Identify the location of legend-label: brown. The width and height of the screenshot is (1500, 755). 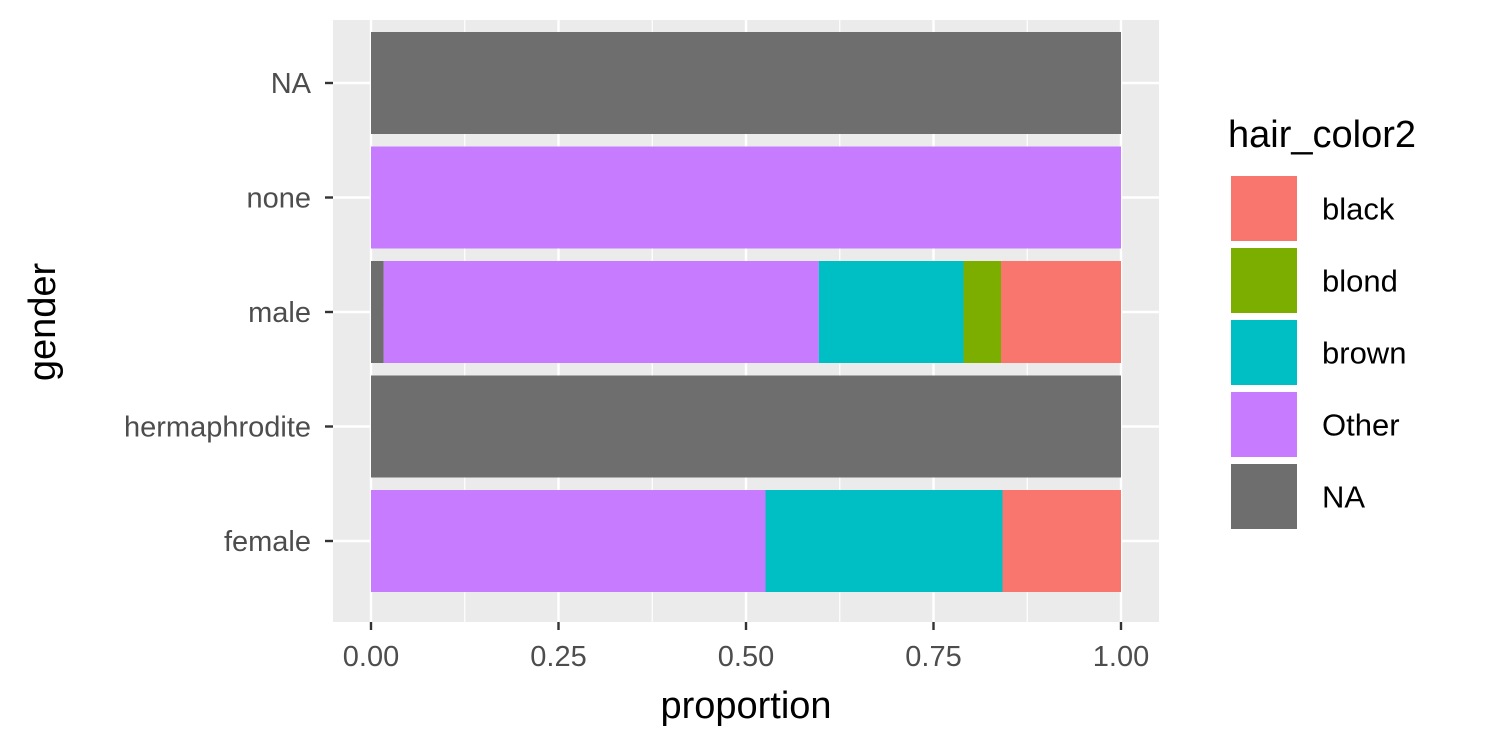
(1364, 353).